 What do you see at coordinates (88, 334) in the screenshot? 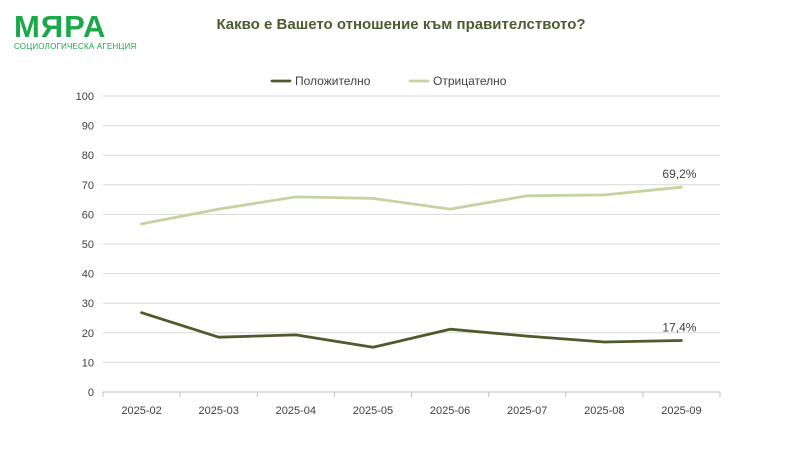
I see `y-tick-label: 20` at bounding box center [88, 334].